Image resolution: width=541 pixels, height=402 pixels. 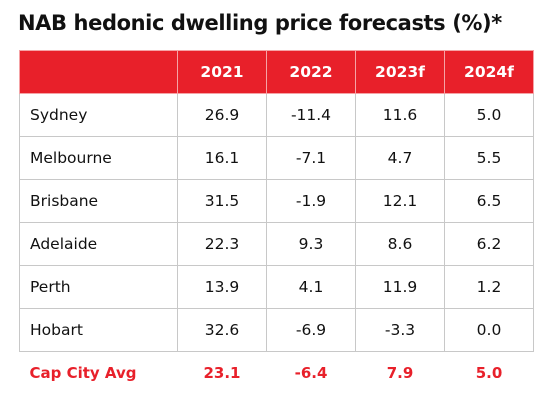 What do you see at coordinates (222, 158) in the screenshot?
I see `value-cell: 16.1` at bounding box center [222, 158].